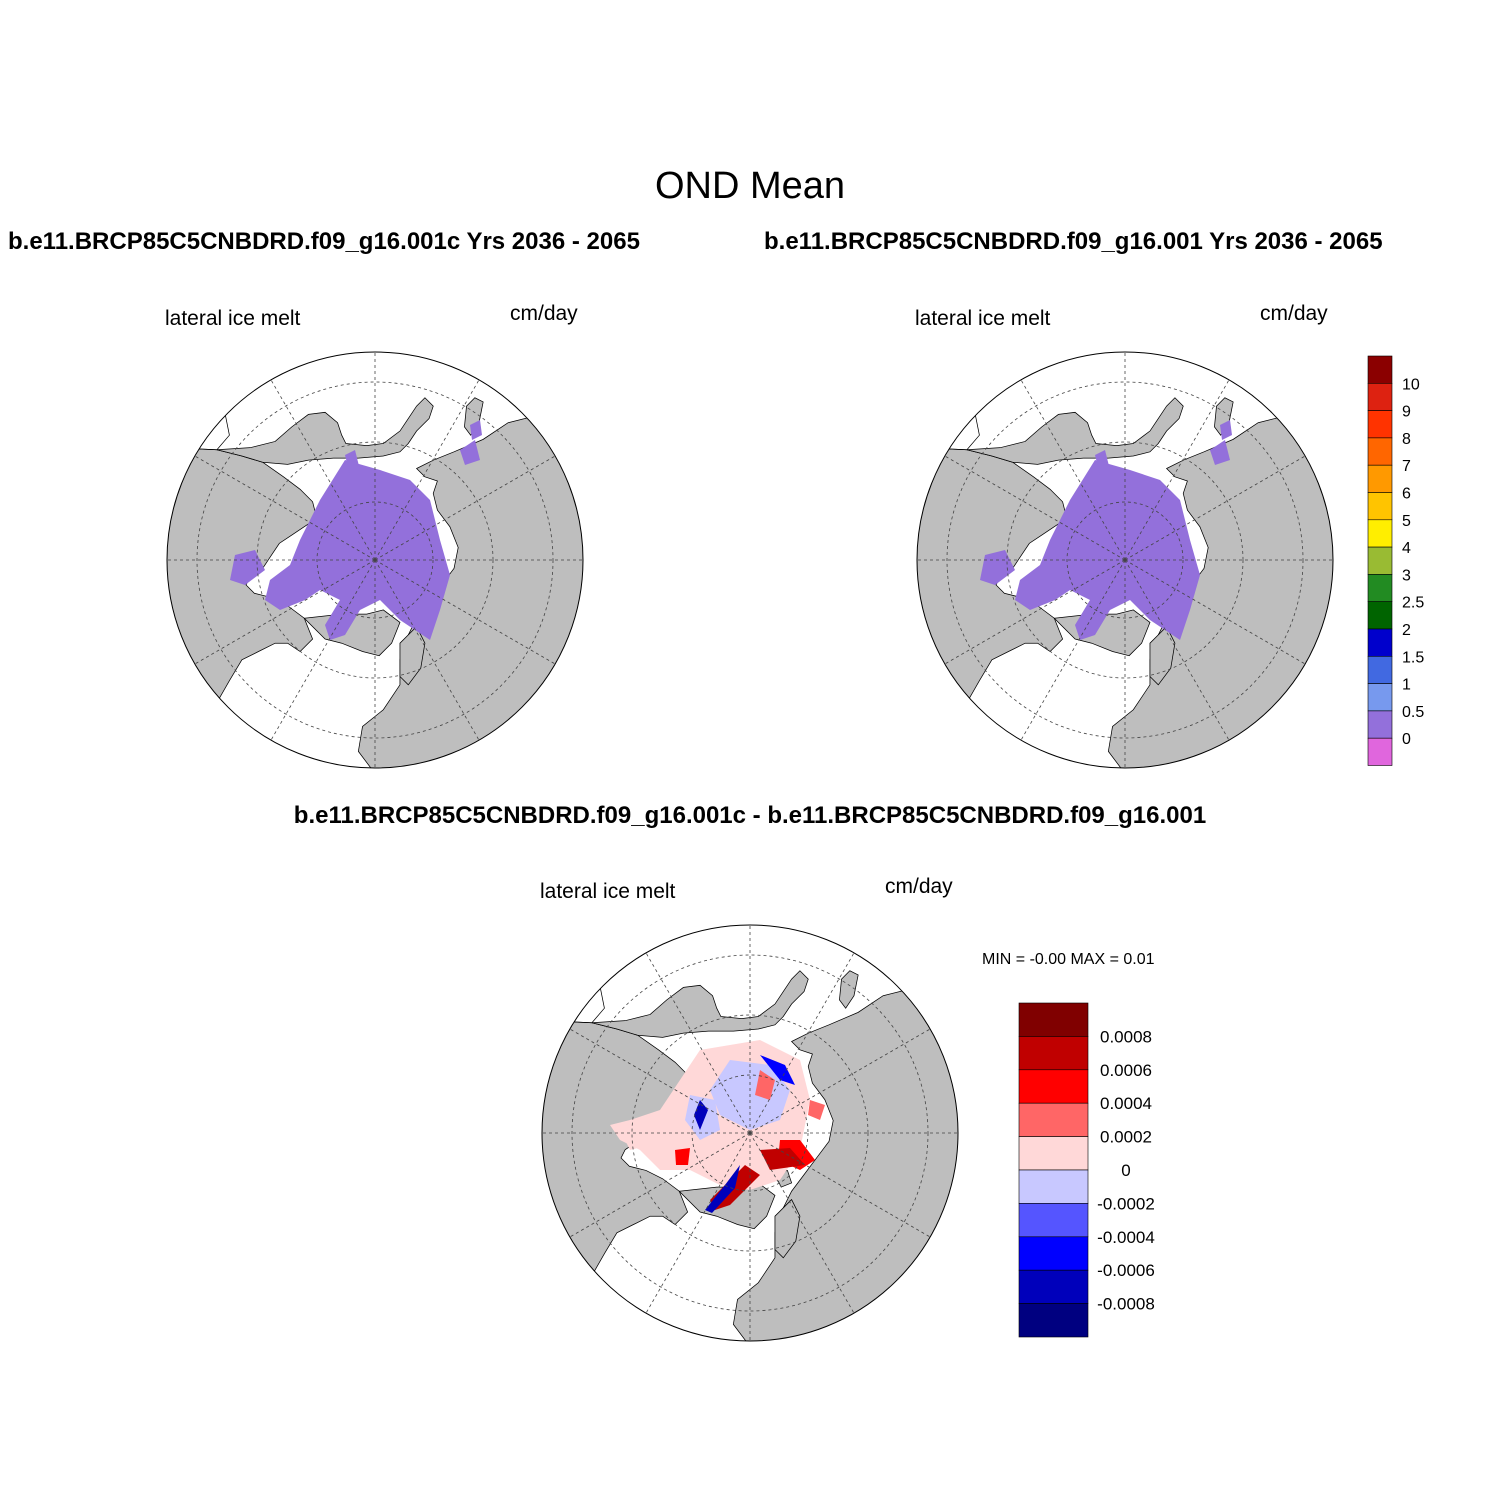 Image resolution: width=1500 pixels, height=1500 pixels. I want to click on diff-panel-variable-label: lateral ice melt, so click(608, 891).